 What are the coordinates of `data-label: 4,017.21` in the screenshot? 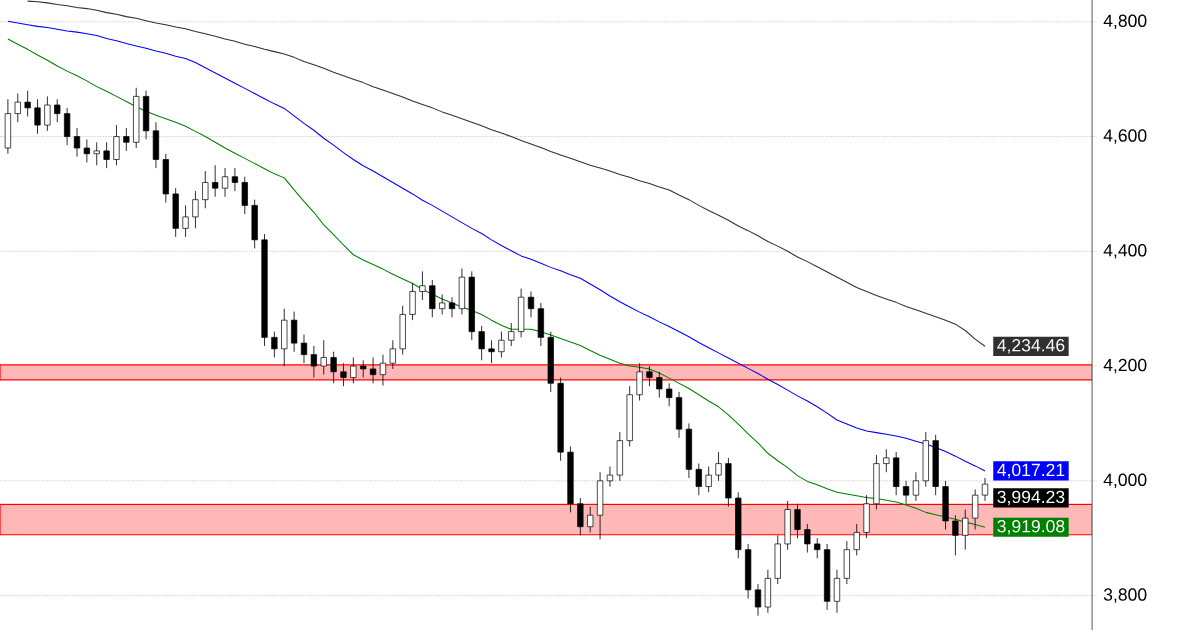 It's located at (1031, 471).